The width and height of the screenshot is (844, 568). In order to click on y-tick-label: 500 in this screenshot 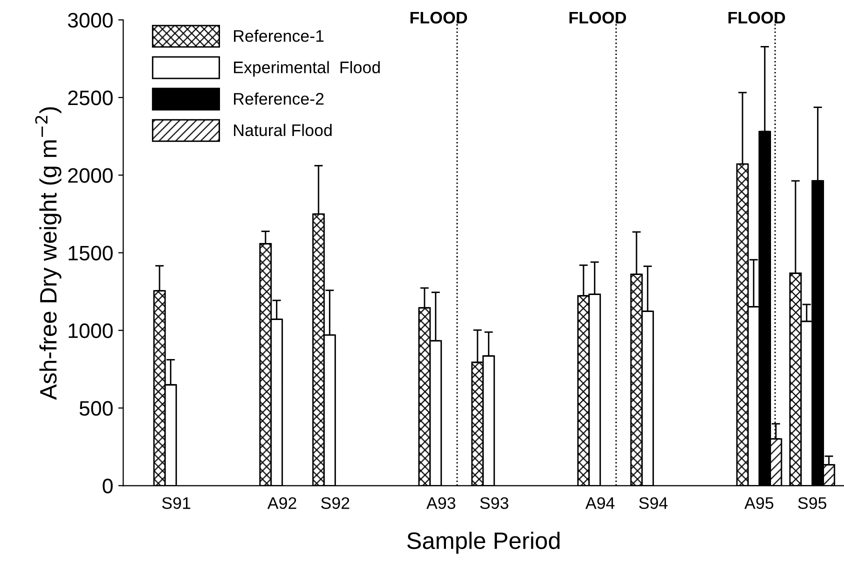, I will do `click(96, 408)`.